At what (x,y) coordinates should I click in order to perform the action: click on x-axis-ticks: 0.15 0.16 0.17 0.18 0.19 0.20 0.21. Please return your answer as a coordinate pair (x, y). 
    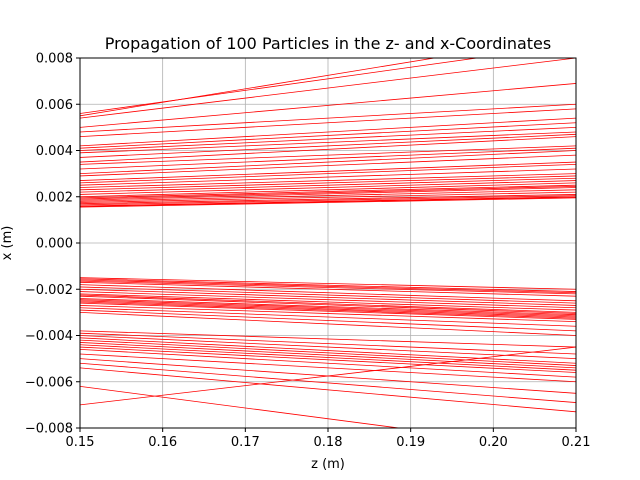
    Looking at the image, I should click on (328, 439).